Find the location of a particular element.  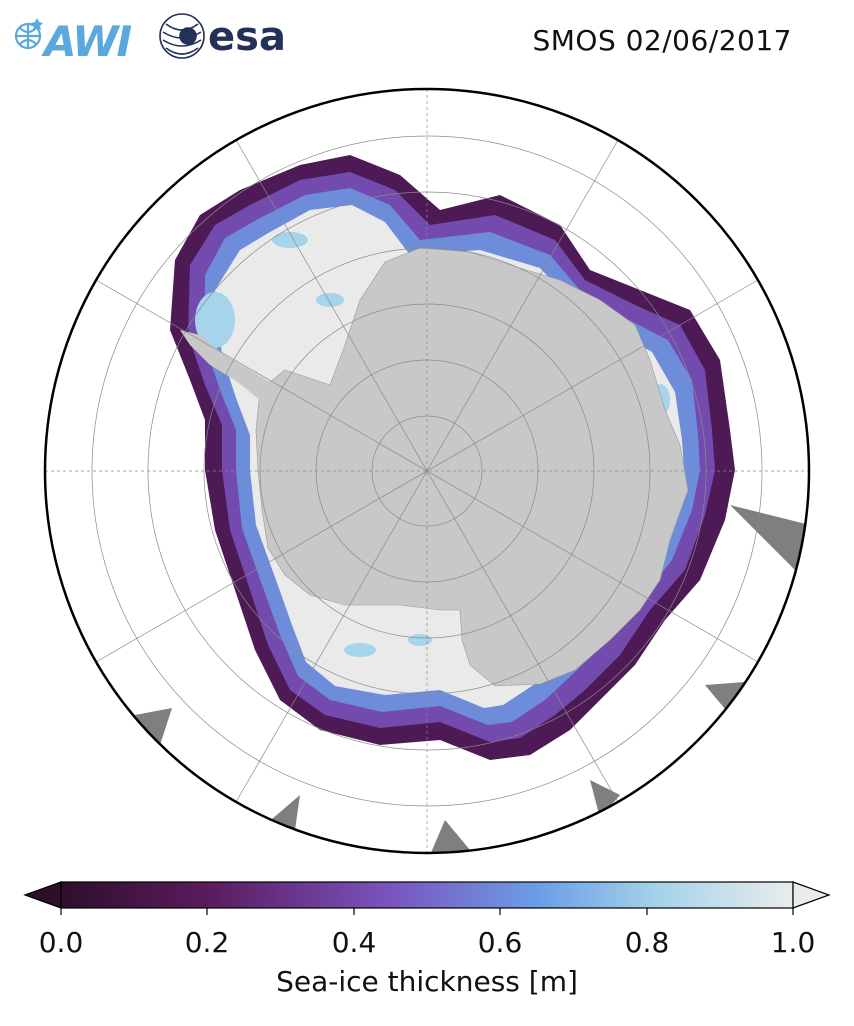

colorbar-tick-label: 0.6 is located at coordinates (500, 942).